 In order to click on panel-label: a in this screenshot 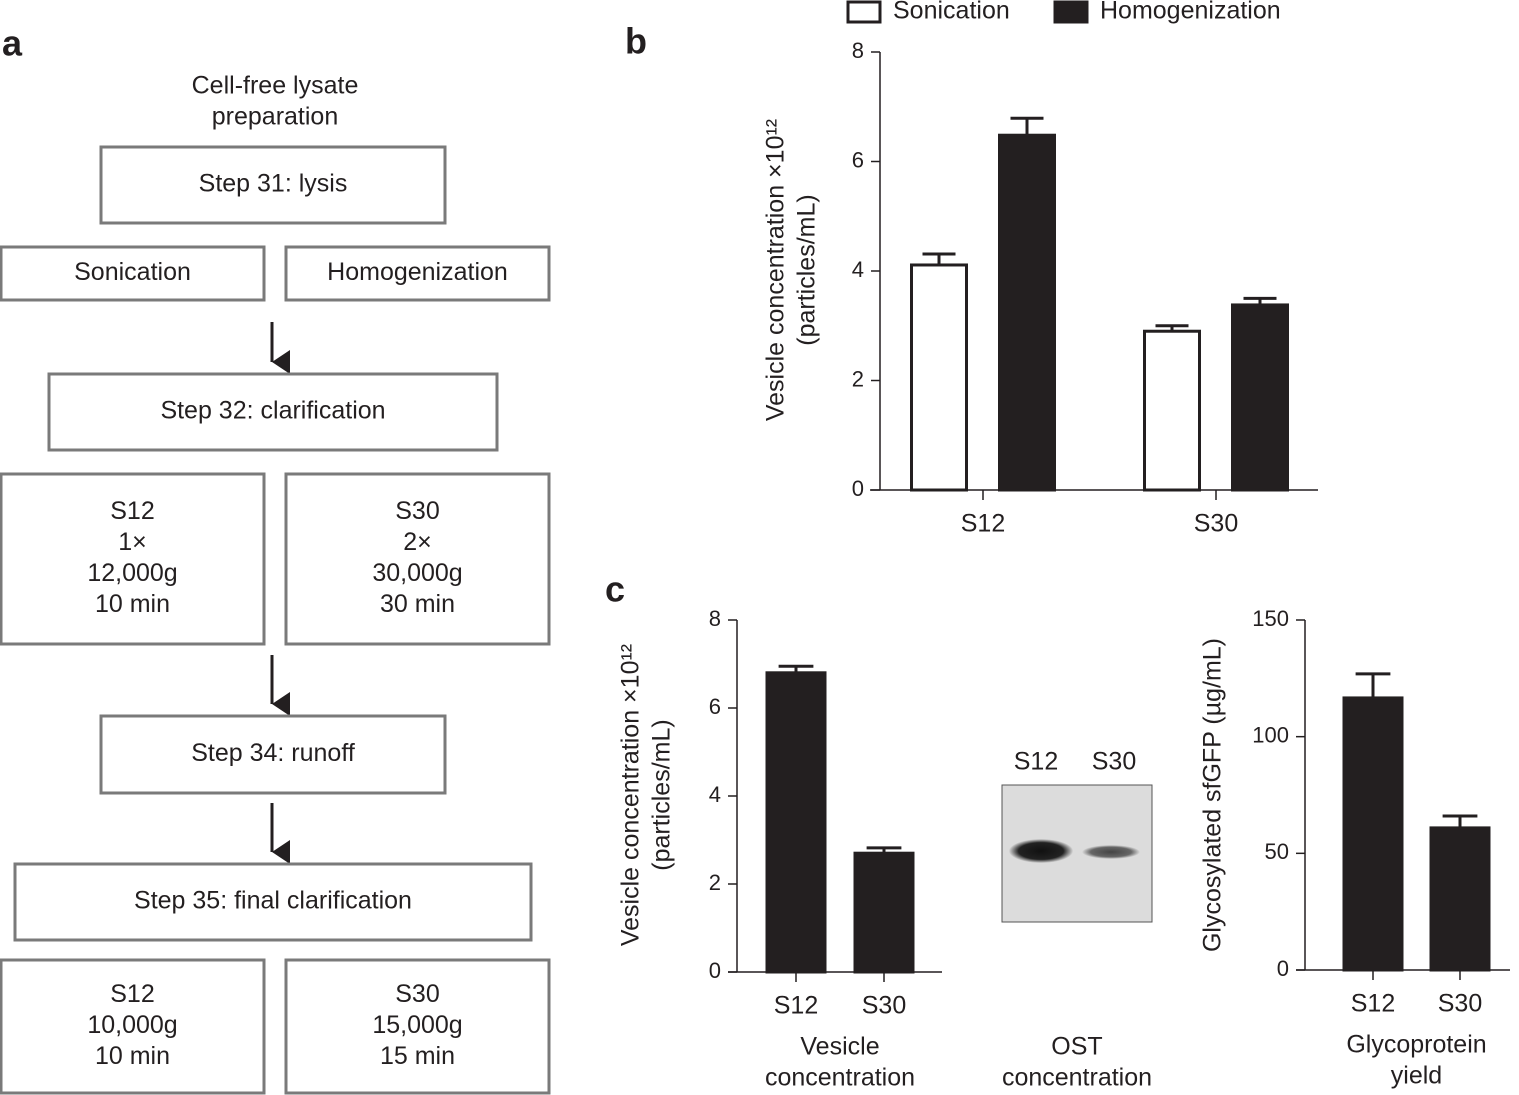, I will do `click(12, 43)`.